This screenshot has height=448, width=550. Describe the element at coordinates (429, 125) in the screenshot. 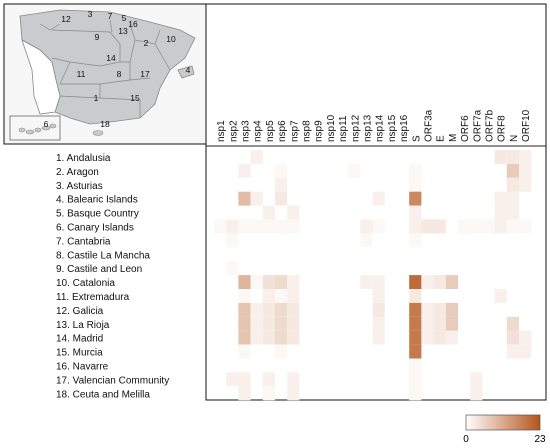

I see `column-label: ORF3a` at that location.